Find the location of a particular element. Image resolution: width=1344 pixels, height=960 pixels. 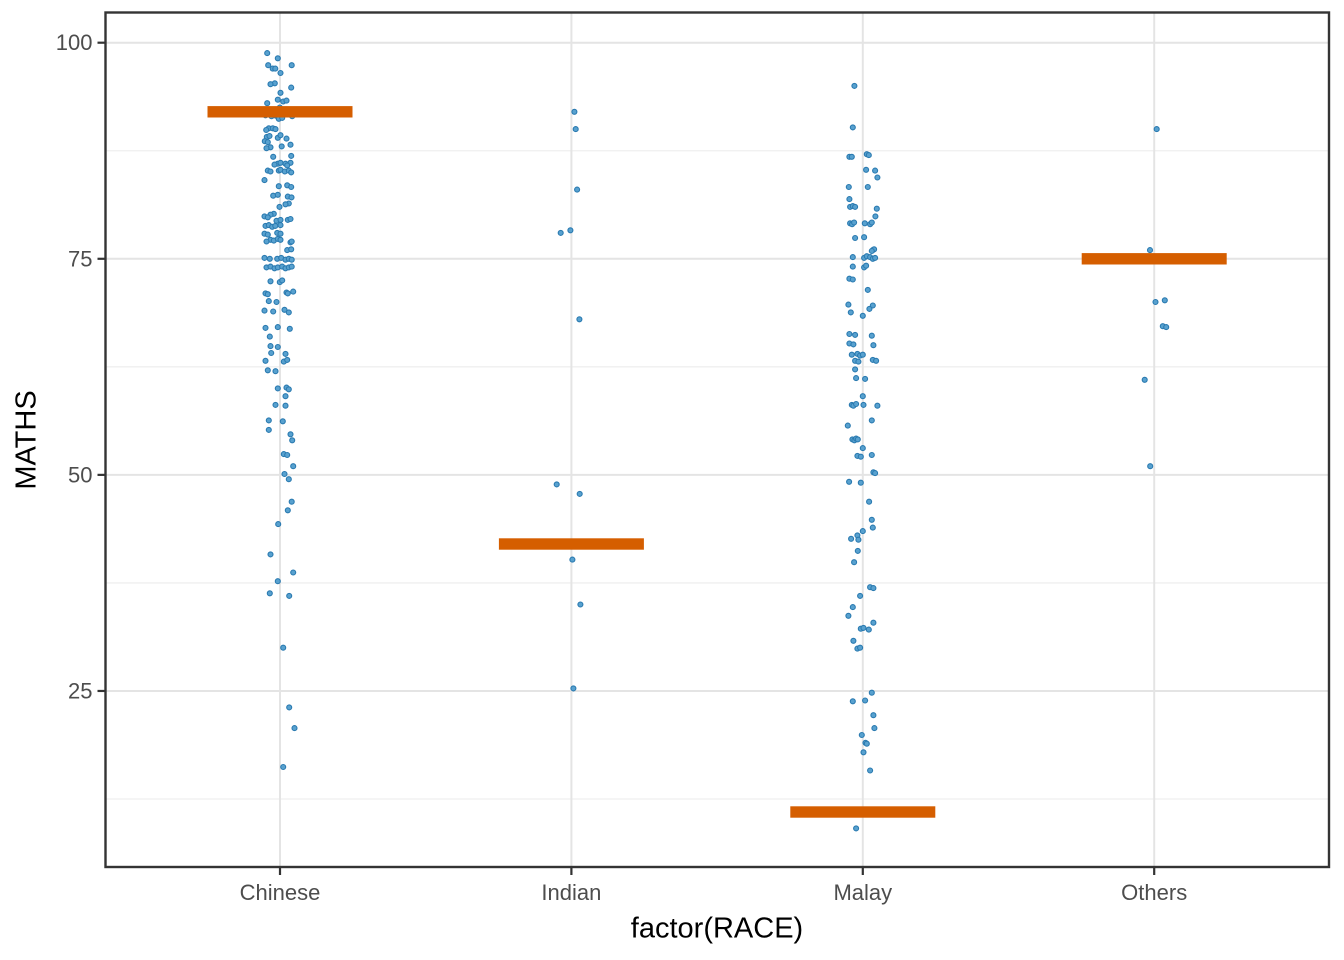

x-axis-title: factor(RACE) is located at coordinates (717, 928).